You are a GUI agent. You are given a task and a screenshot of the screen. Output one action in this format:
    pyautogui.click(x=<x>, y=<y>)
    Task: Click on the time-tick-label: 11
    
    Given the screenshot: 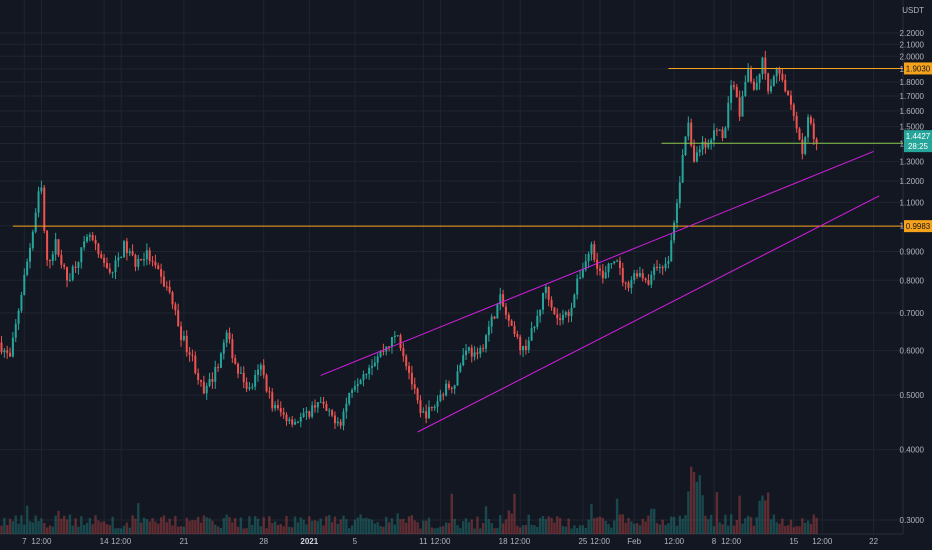 What is the action you would take?
    pyautogui.click(x=423, y=541)
    